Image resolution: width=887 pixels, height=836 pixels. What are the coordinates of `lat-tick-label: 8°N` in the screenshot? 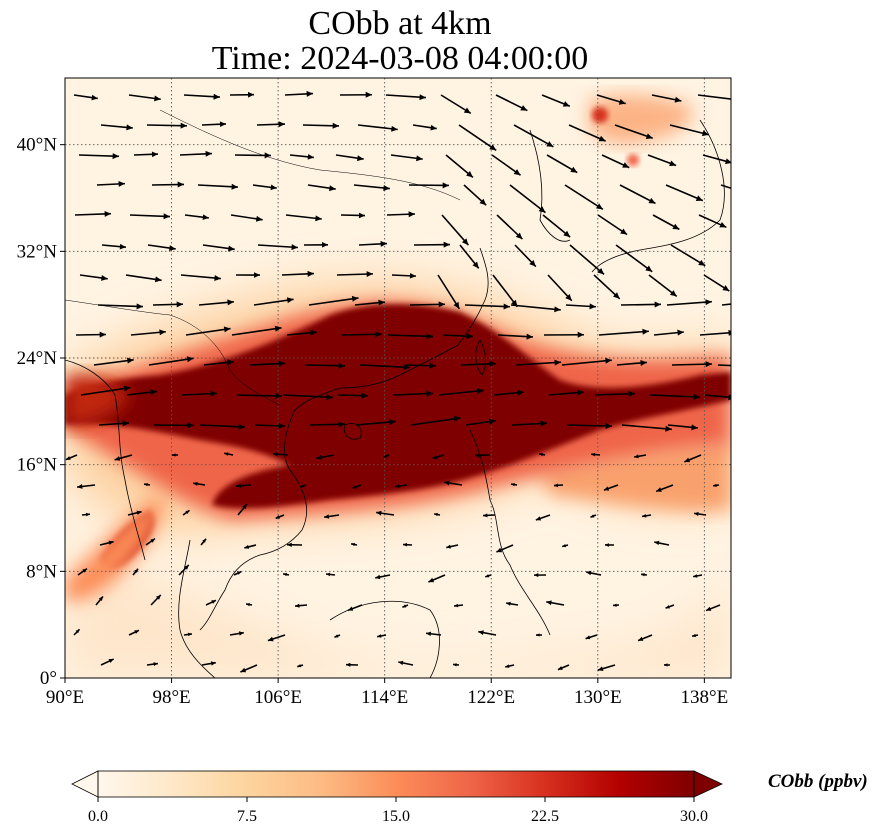 It's located at (41, 571).